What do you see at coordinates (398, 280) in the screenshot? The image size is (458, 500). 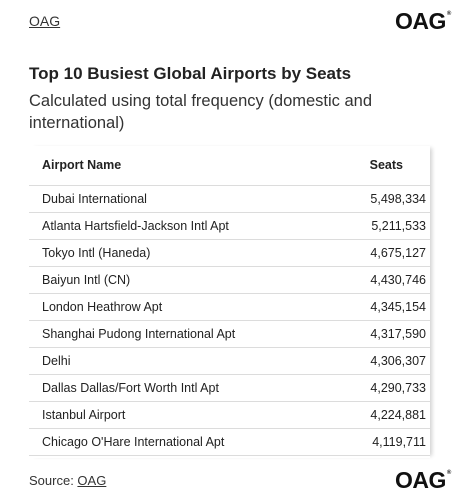 I see `seats-cell: 4,430,746` at bounding box center [398, 280].